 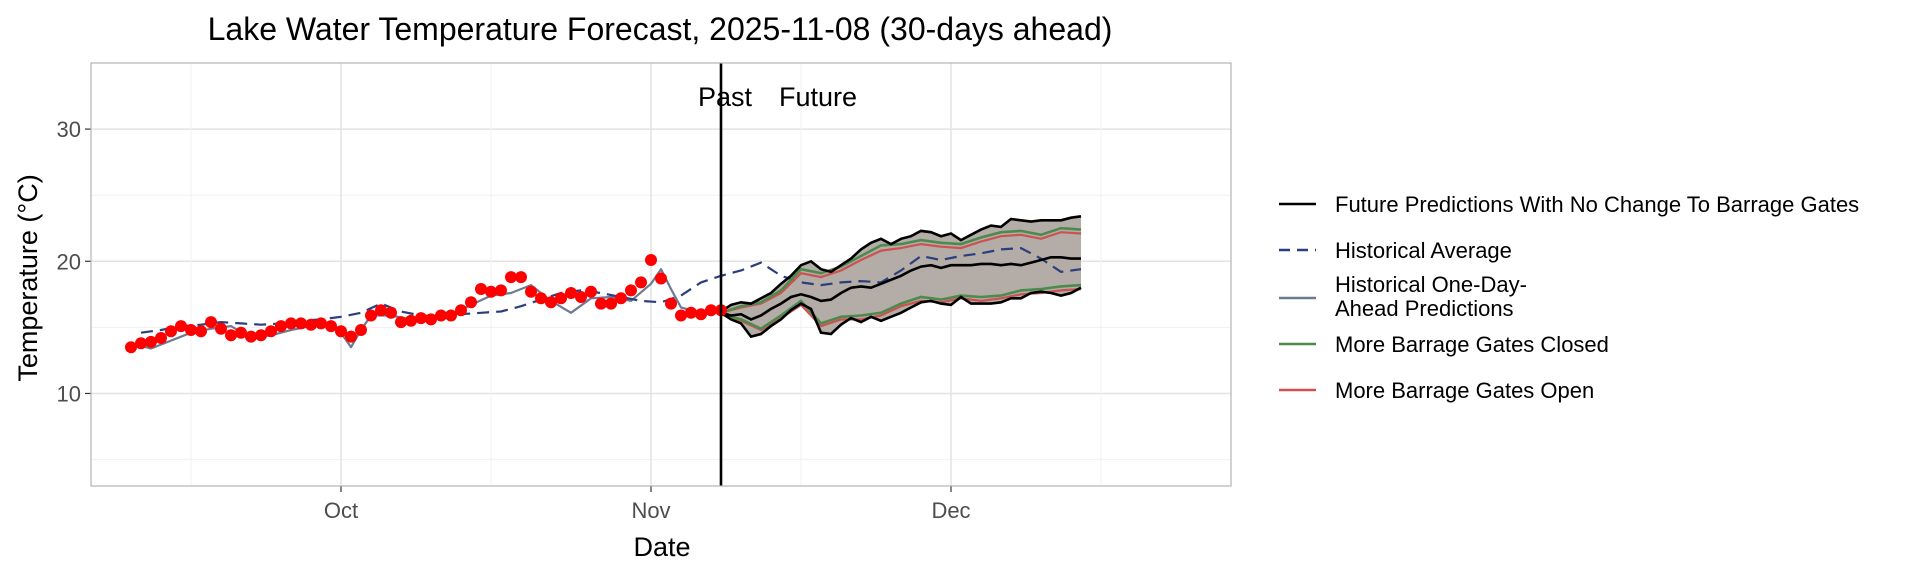 What do you see at coordinates (69, 129) in the screenshot?
I see `y-tick-label: 30` at bounding box center [69, 129].